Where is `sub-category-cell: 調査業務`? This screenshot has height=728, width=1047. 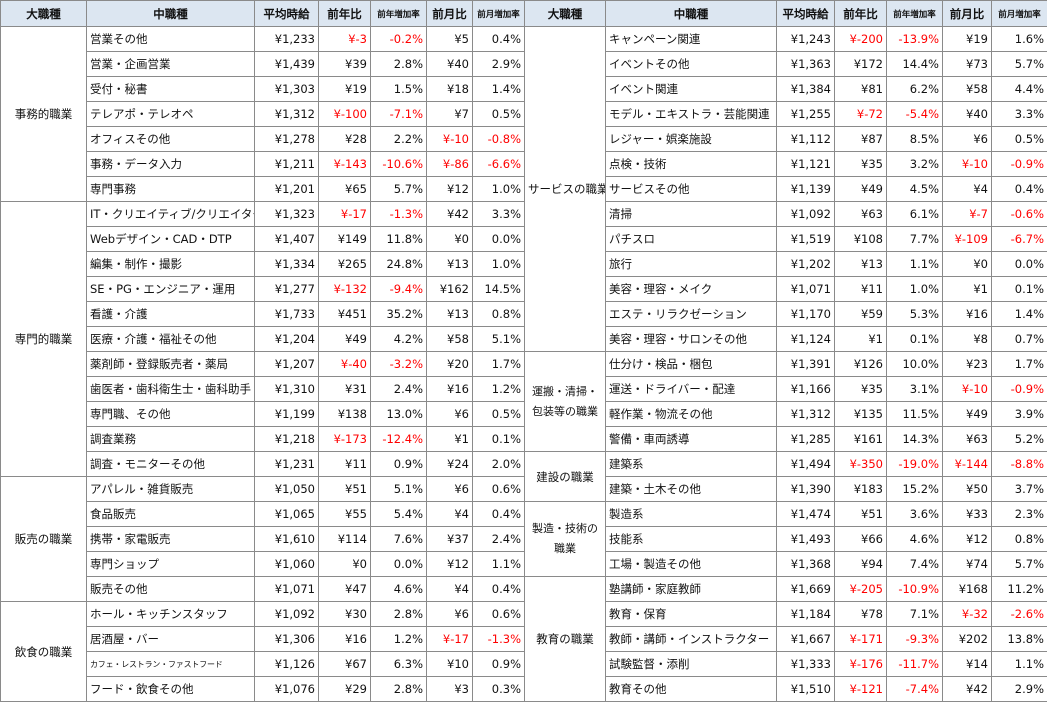 sub-category-cell: 調査業務 is located at coordinates (170, 439).